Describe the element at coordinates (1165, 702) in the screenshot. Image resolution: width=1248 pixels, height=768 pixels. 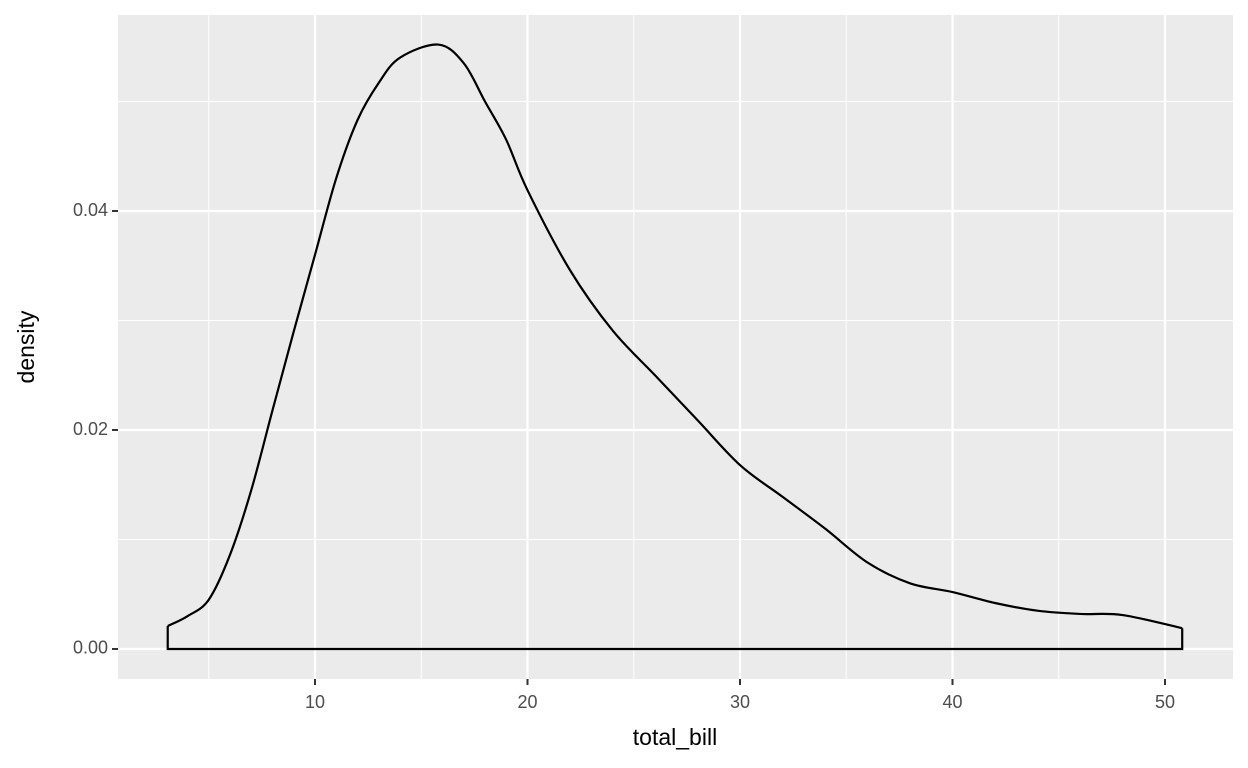
I see `x-tick-label: 50` at that location.